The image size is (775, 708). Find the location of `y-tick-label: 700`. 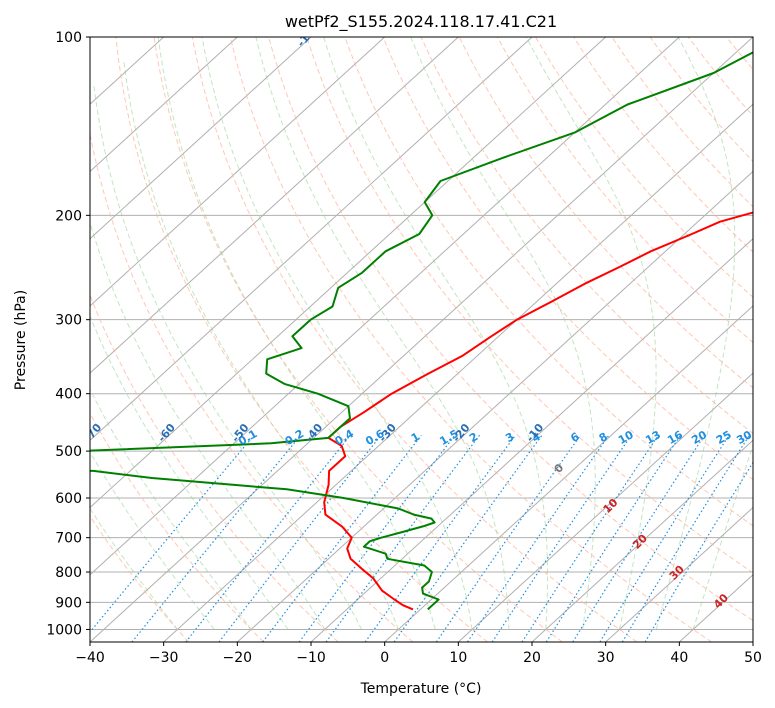

y-tick-label: 700 is located at coordinates (68, 539).